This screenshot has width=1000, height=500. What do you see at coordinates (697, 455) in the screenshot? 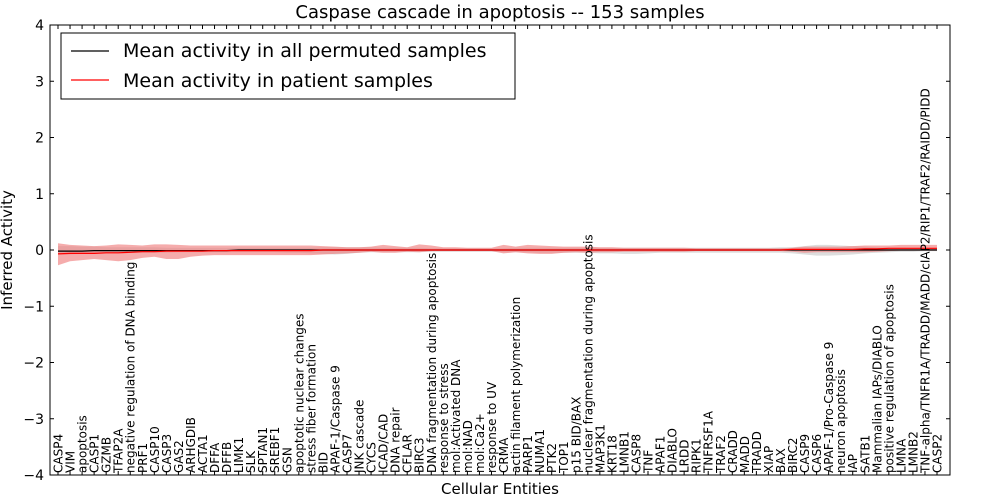
I see `x-tick-label: RIPK1` at bounding box center [697, 455].